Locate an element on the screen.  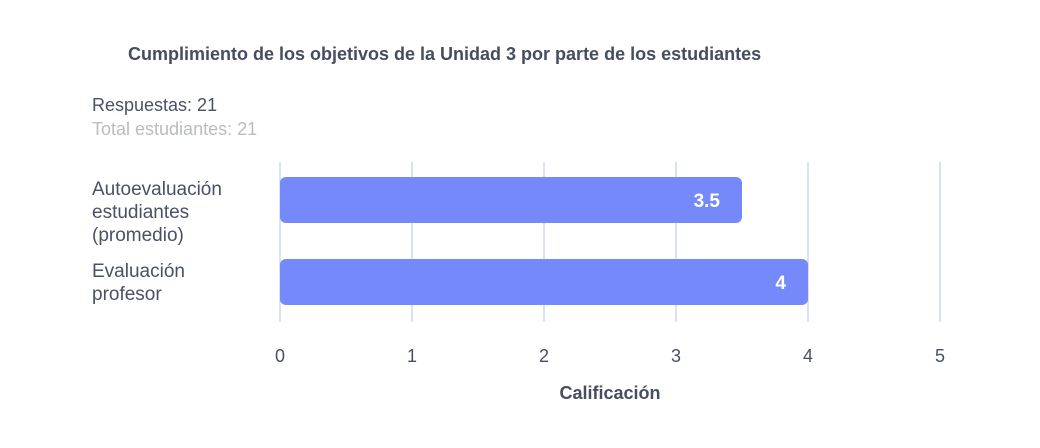
bar-value-label-0: 3.5 is located at coordinates (707, 201).